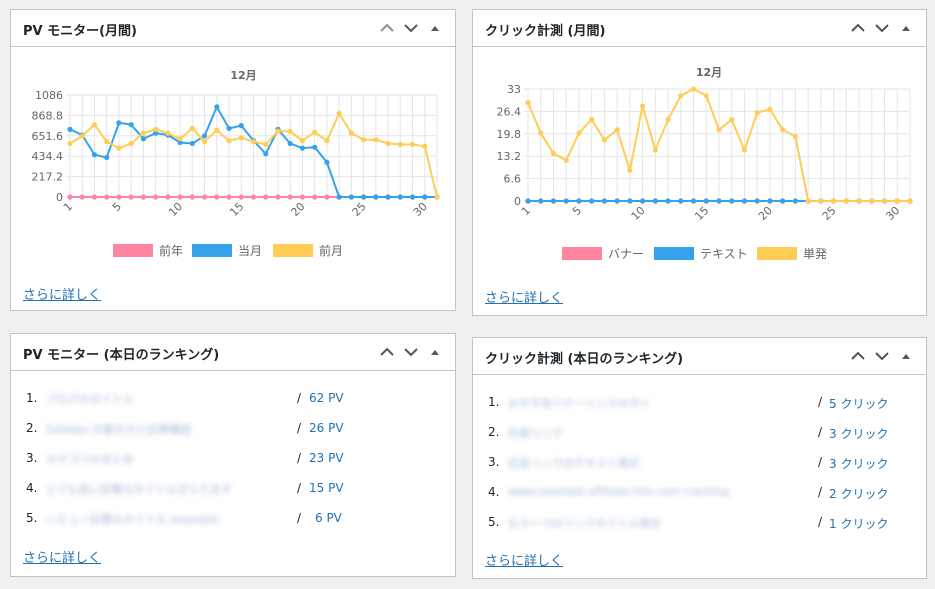 This screenshot has height=589, width=935. I want to click on rank-value: 1 クリック, so click(859, 524).